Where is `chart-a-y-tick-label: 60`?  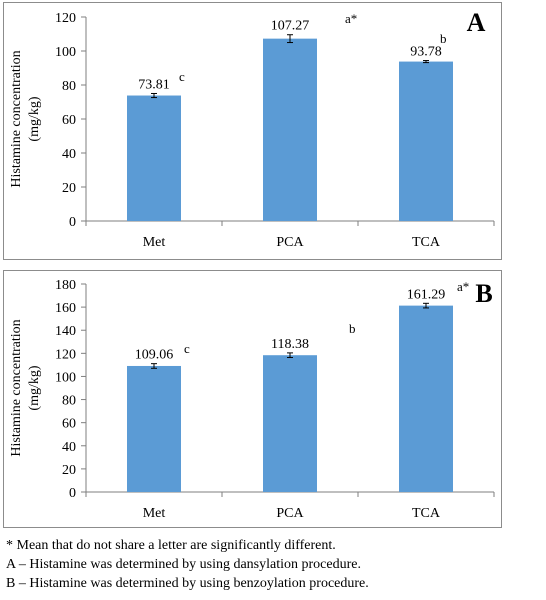
chart-a-y-tick-label: 60 is located at coordinates (69, 120).